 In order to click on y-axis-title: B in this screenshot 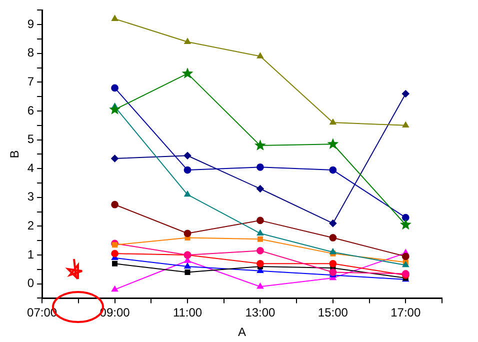, I will do `click(15, 154)`.